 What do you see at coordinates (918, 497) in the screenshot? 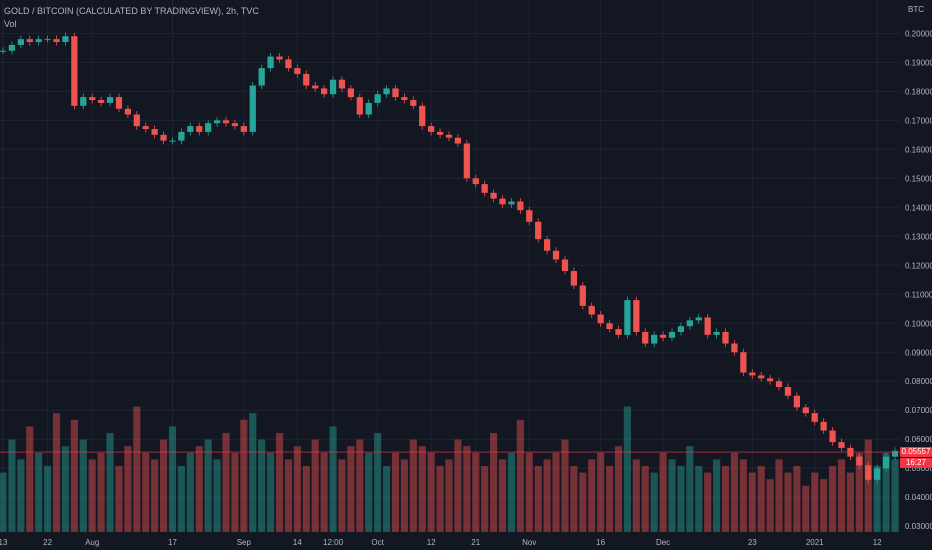
I see `price-tick-label: 0.04000` at bounding box center [918, 497].